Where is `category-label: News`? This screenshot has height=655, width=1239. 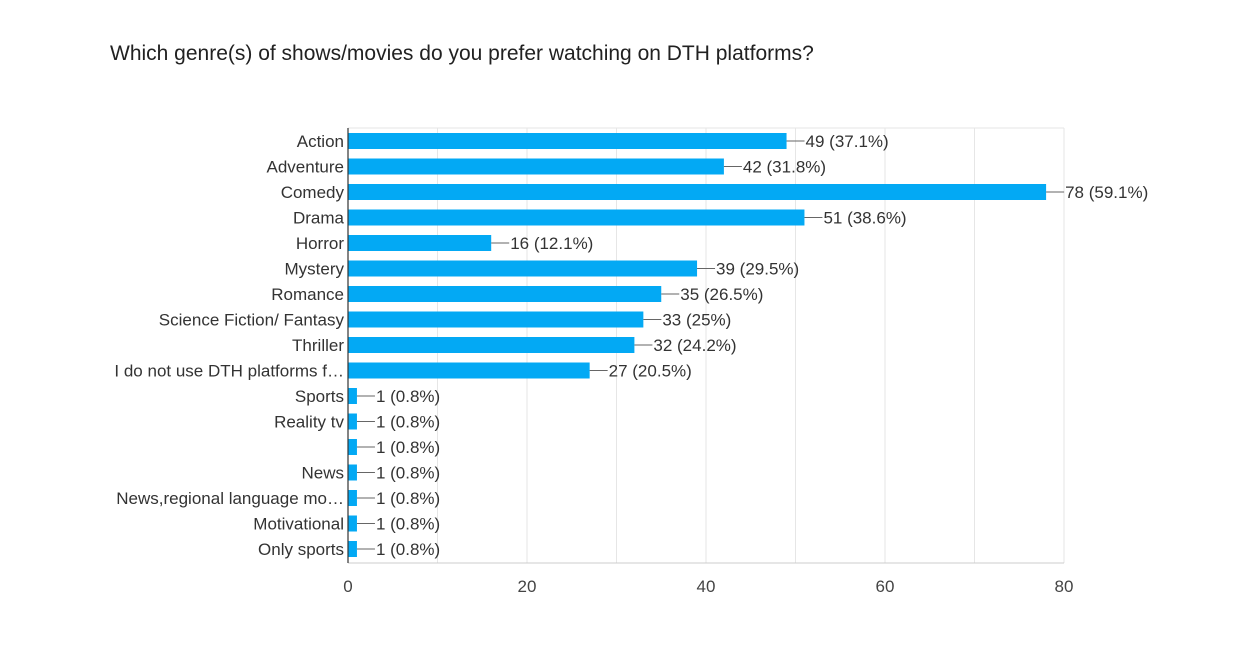 category-label: News is located at coordinates (322, 473).